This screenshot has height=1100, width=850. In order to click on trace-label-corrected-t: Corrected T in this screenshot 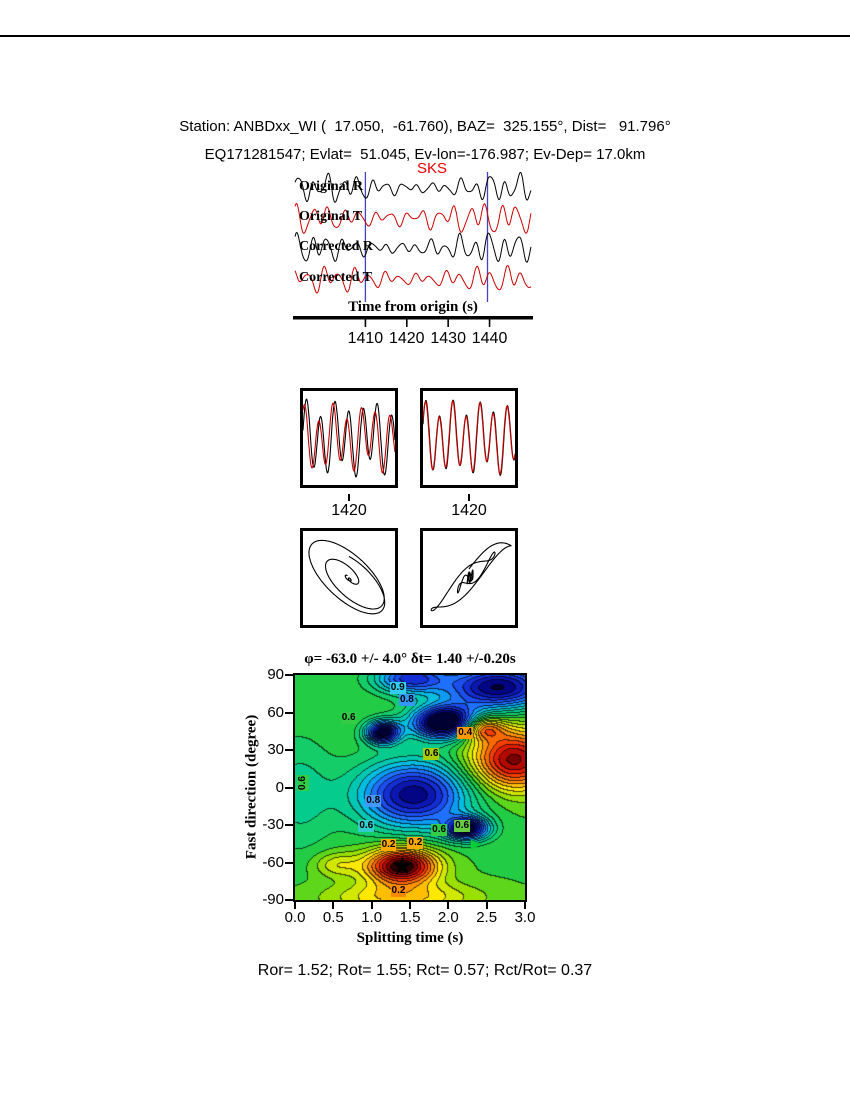, I will do `click(335, 277)`.